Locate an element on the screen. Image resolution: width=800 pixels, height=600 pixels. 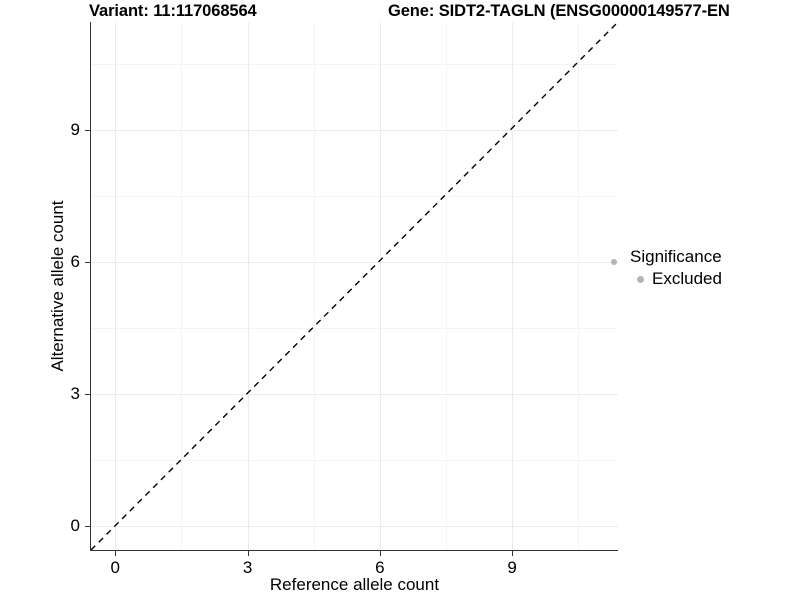
legend-title: Significance is located at coordinates (676, 256).